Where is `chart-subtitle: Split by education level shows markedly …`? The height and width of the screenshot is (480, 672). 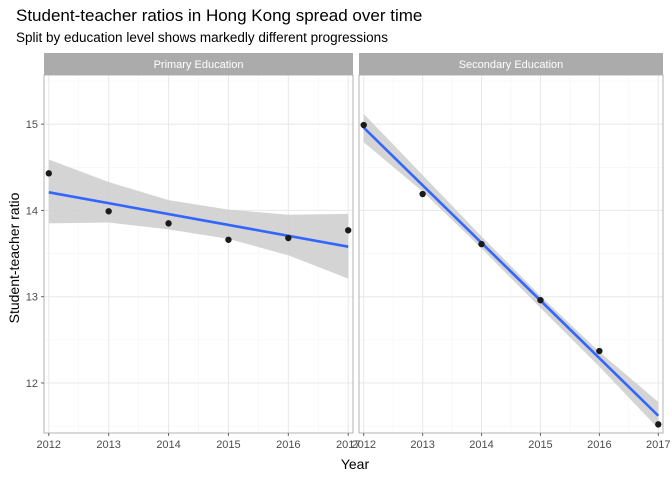 chart-subtitle: Split by education level shows markedly … is located at coordinates (202, 37).